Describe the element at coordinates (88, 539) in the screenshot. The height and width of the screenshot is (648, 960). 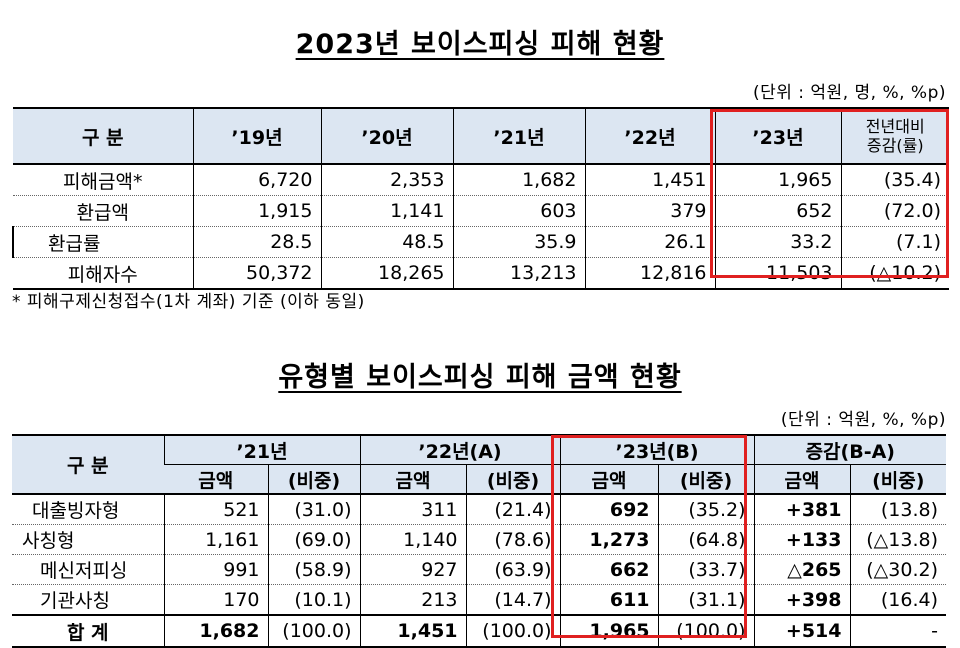
I see `row-label: 사칭형` at that location.